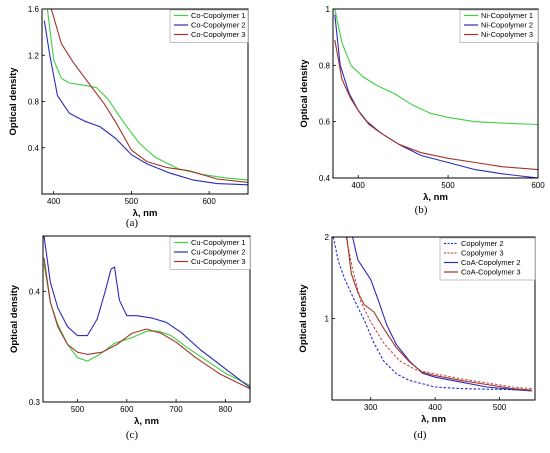  What do you see at coordinates (491, 272) in the screenshot?
I see `legend-label: CoA-Copolymer 3` at bounding box center [491, 272].